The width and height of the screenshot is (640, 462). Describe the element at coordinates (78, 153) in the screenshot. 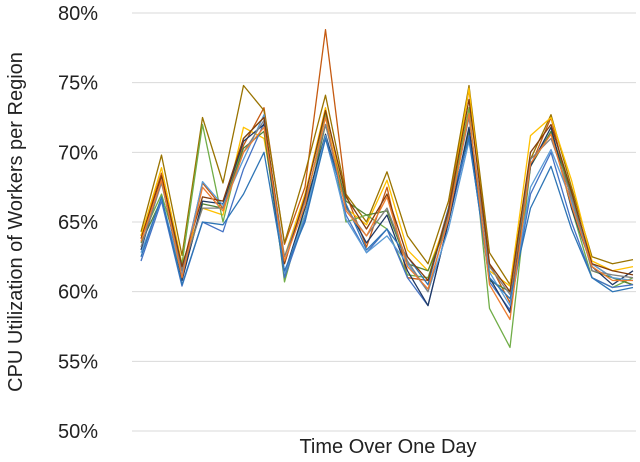

I see `y-tick-label: 70%` at that location.